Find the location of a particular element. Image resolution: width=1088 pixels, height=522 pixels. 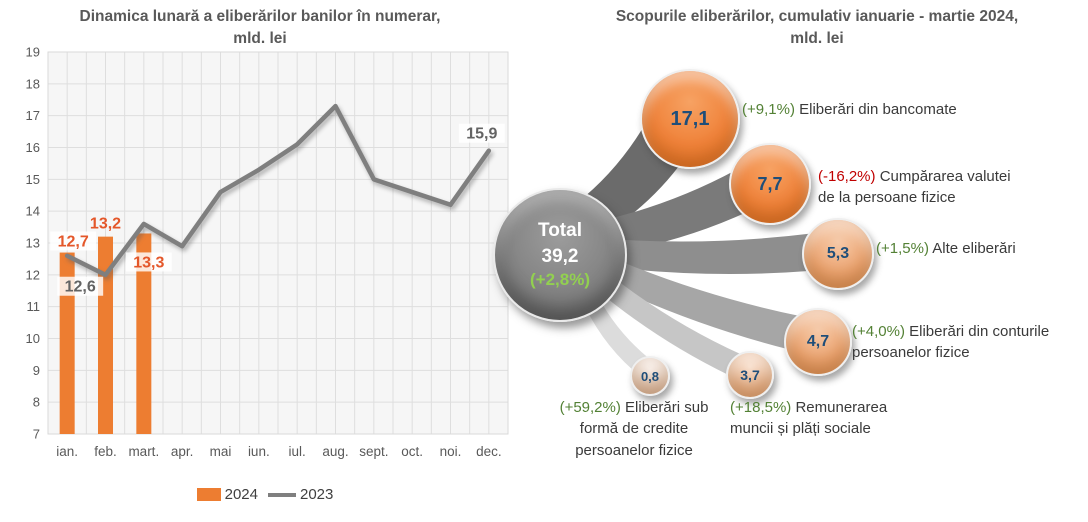

svg-text: iul. is located at coordinates (297, 451).